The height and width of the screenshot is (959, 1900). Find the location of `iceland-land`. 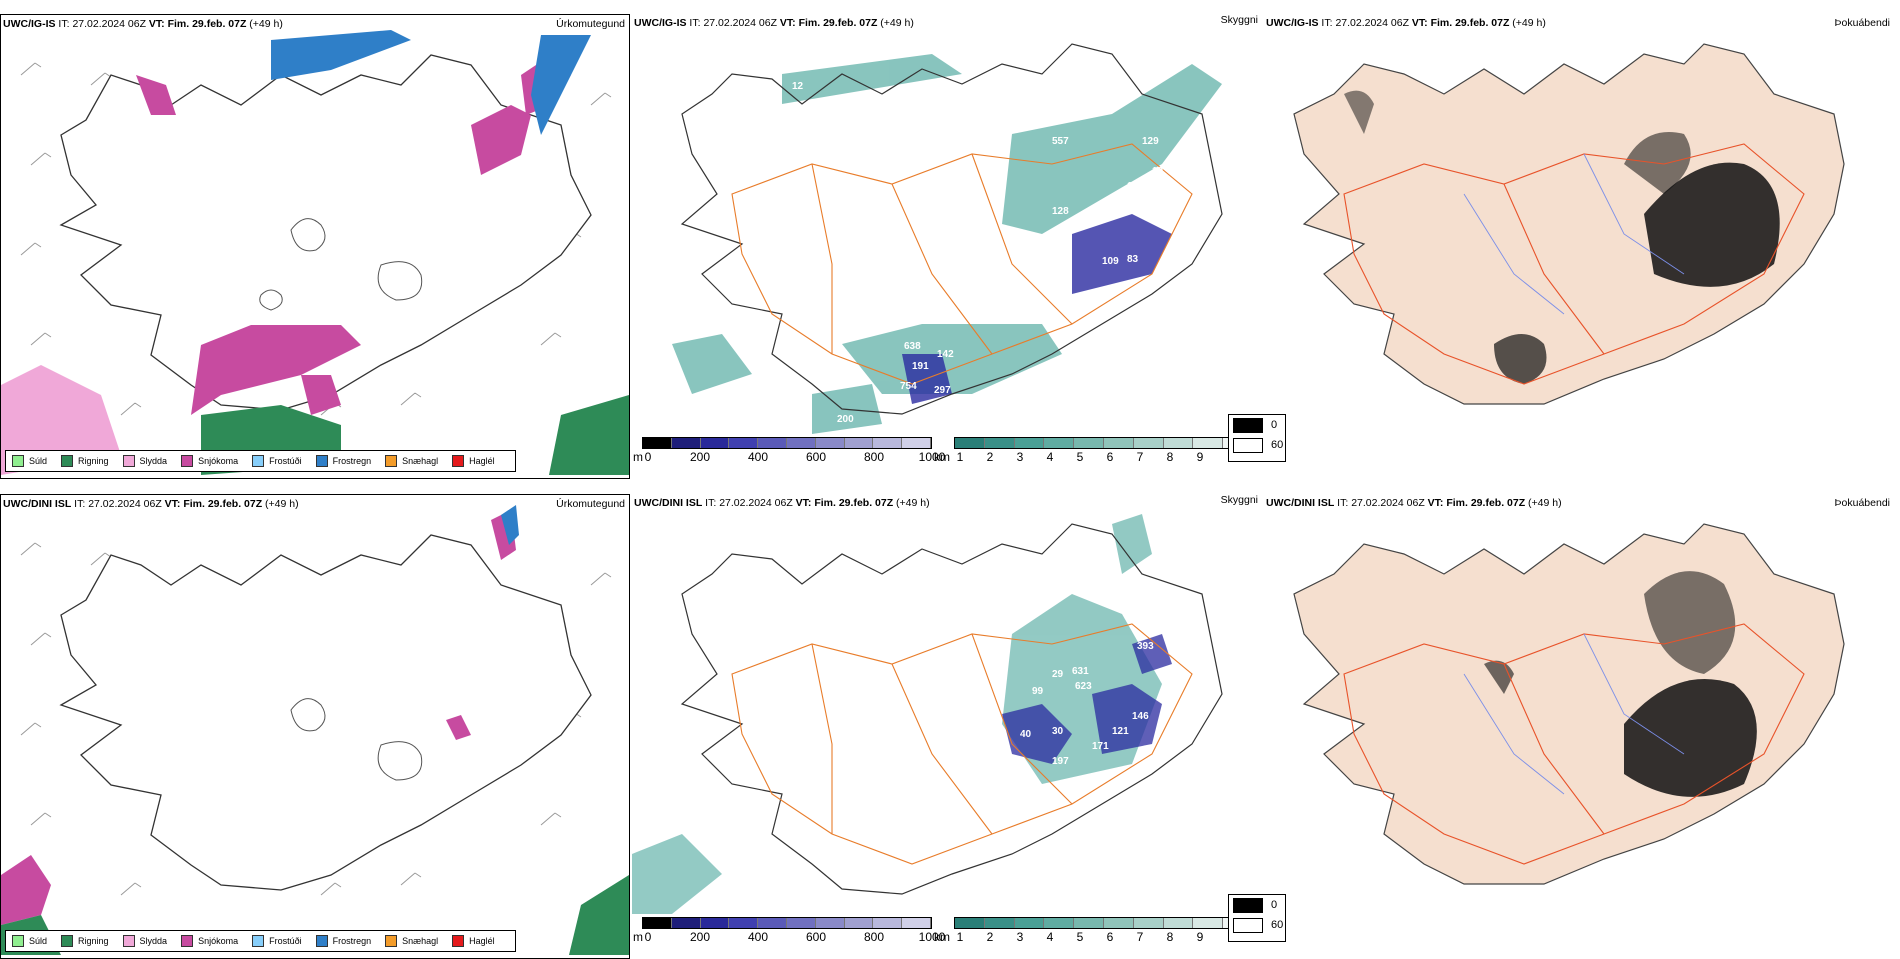

iceland-land is located at coordinates (1569, 704).